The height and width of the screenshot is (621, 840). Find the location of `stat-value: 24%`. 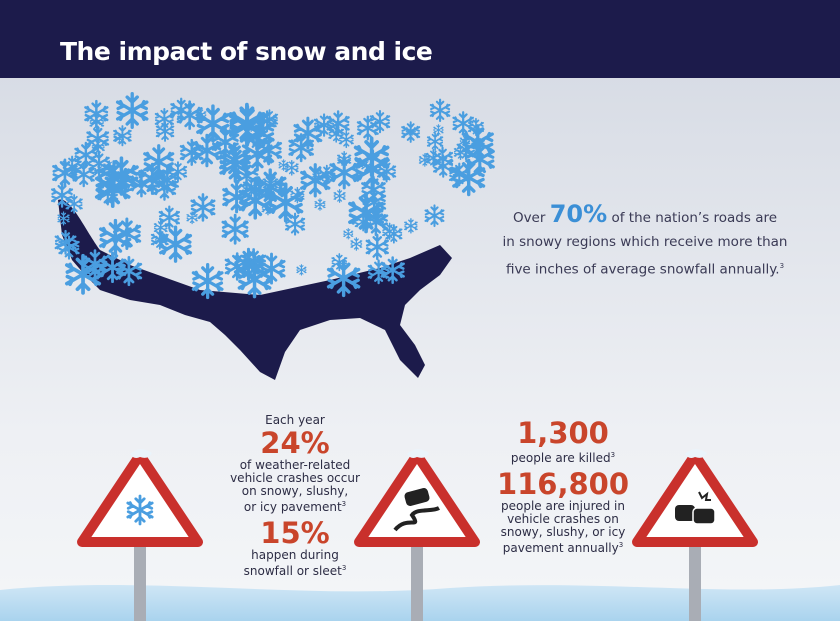

stat-value: 24% is located at coordinates (295, 443).